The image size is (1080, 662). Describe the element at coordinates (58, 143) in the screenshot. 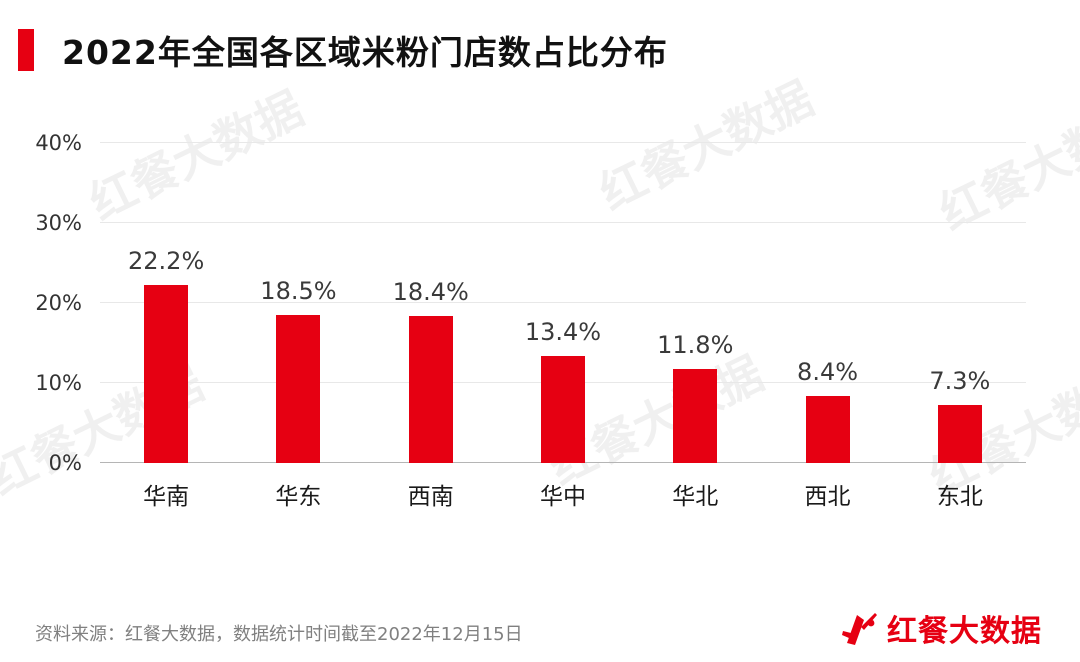

I see `y-tick-label: 40%` at that location.